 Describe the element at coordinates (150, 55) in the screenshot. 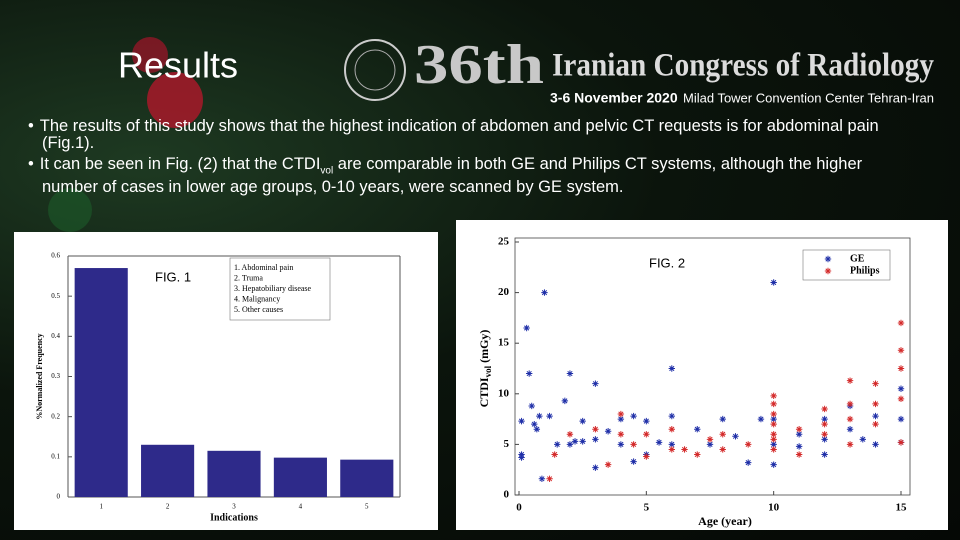

I see `decor-flower` at that location.